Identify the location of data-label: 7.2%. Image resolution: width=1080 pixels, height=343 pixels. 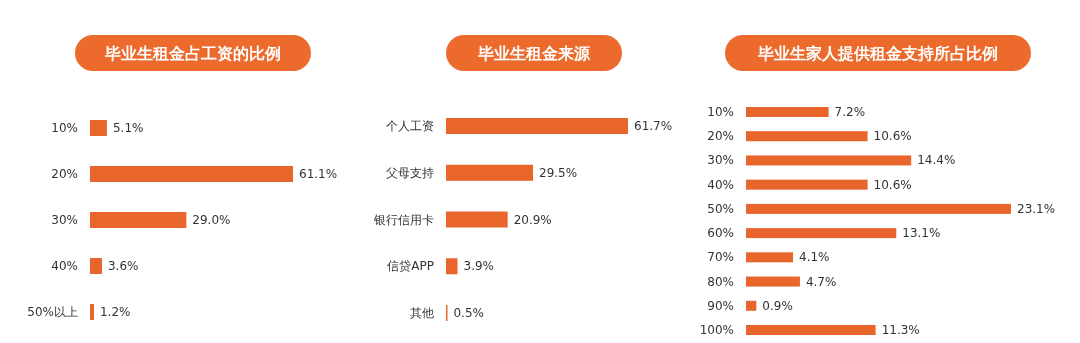
(850, 112).